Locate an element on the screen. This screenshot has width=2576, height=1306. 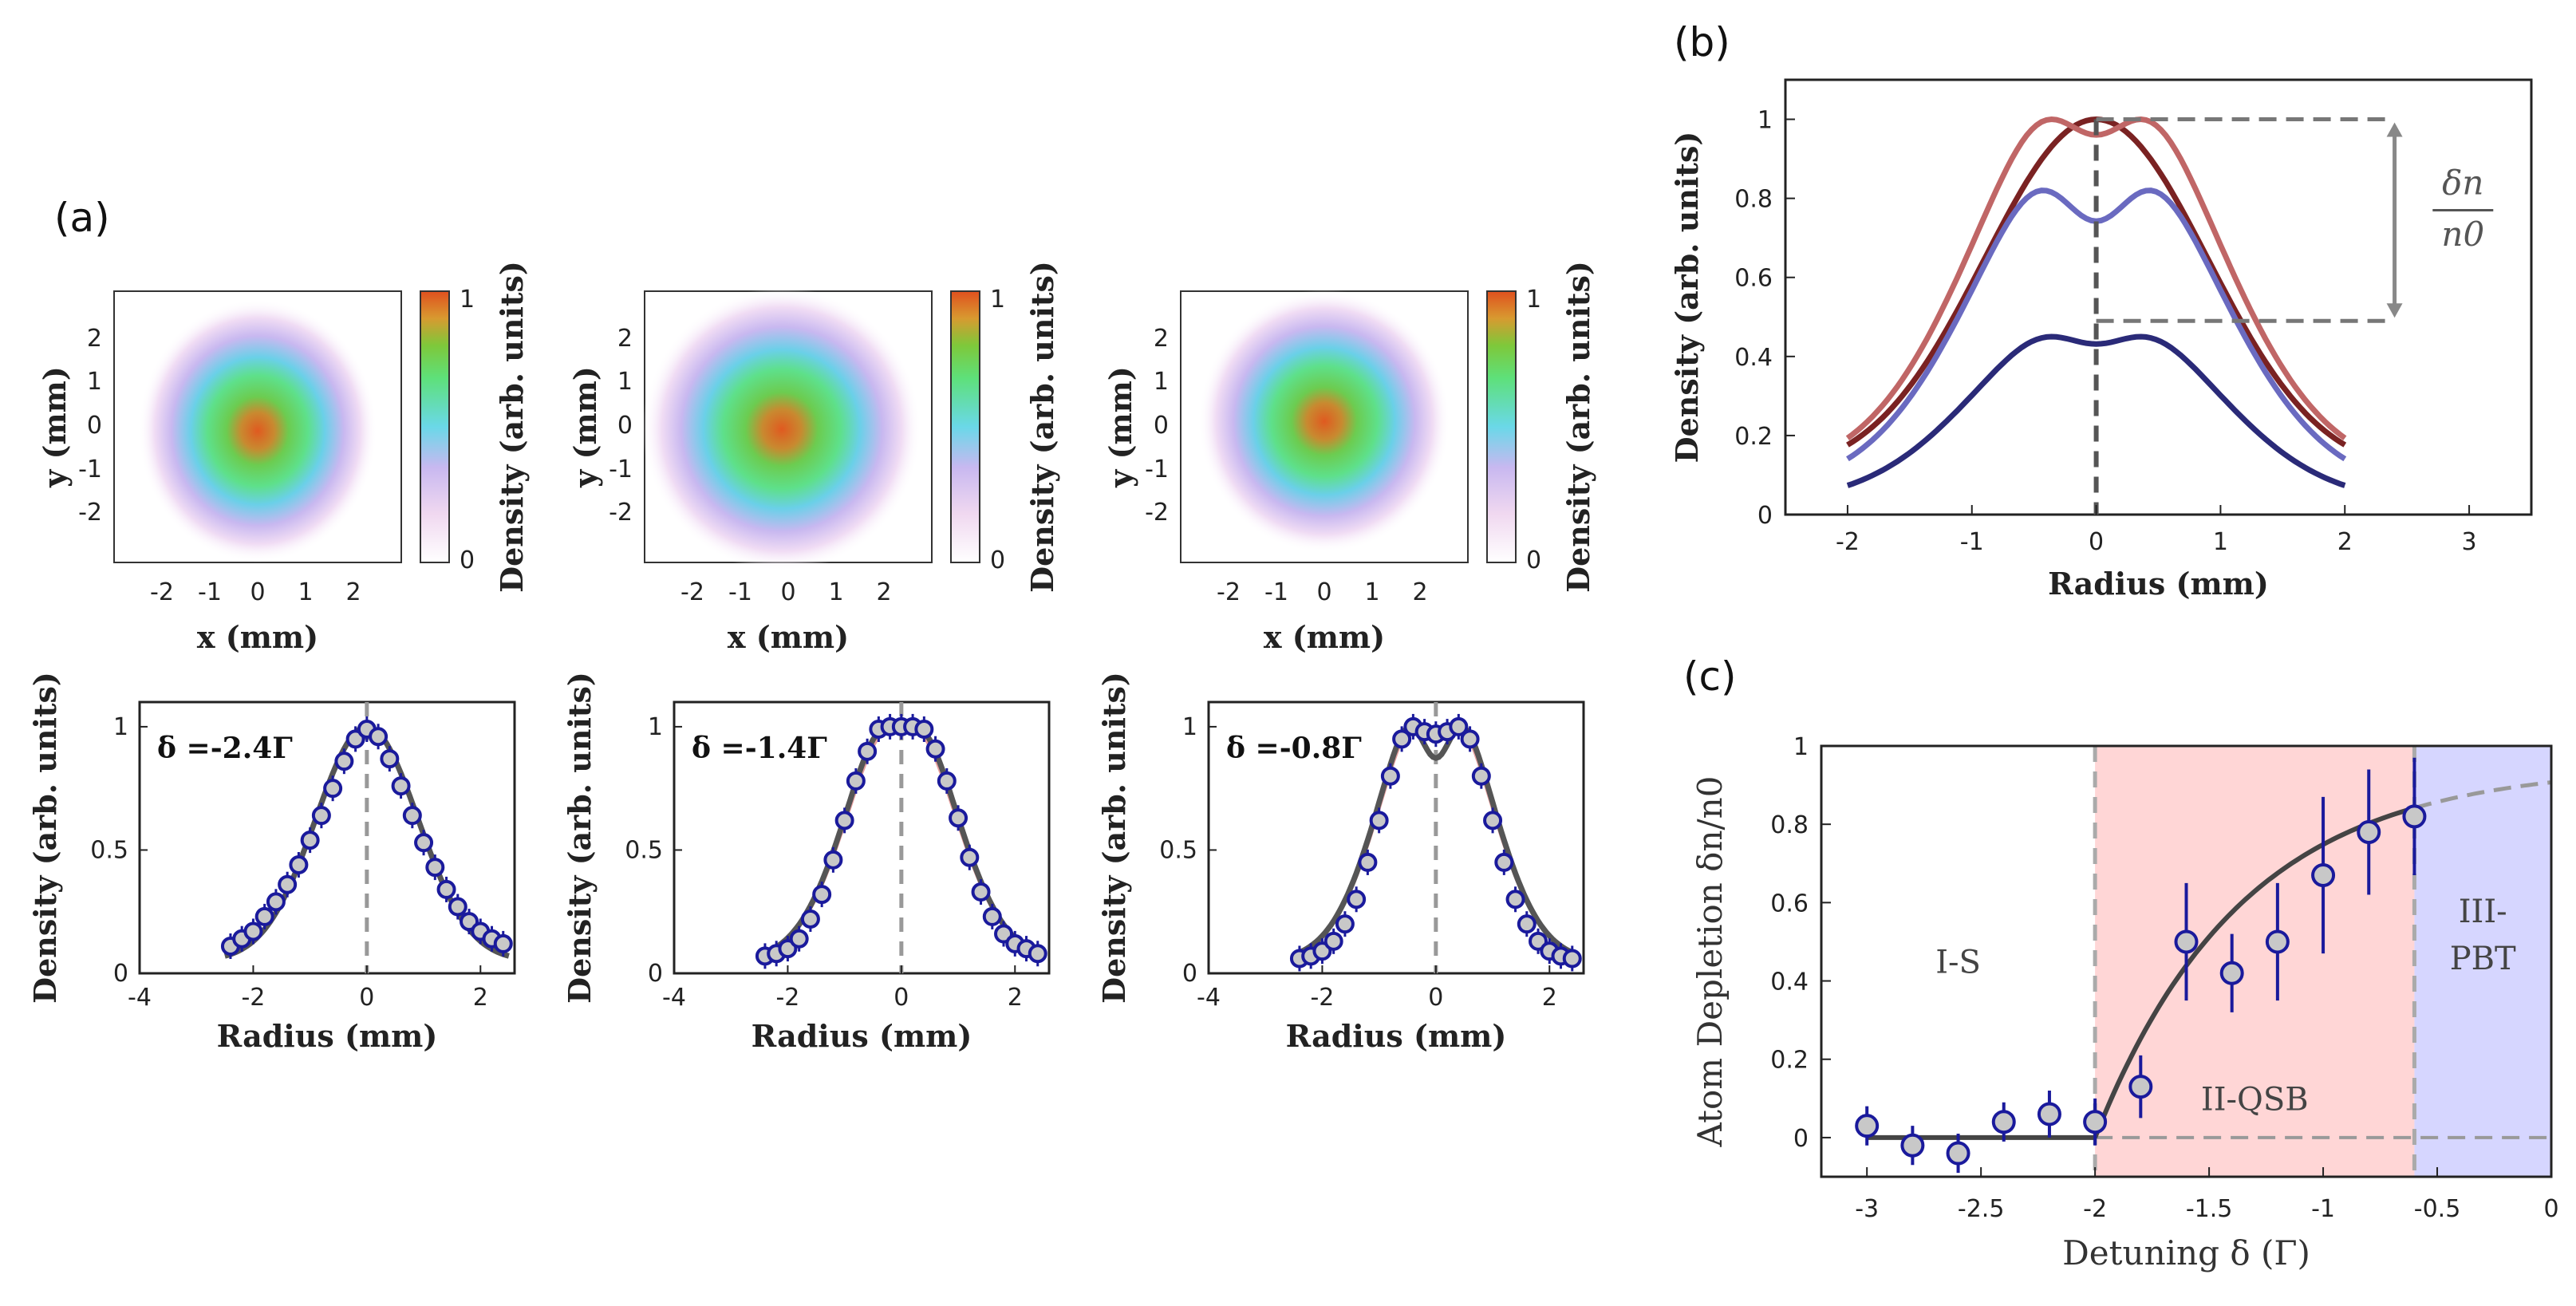
region-label-i: I-S is located at coordinates (1958, 963).